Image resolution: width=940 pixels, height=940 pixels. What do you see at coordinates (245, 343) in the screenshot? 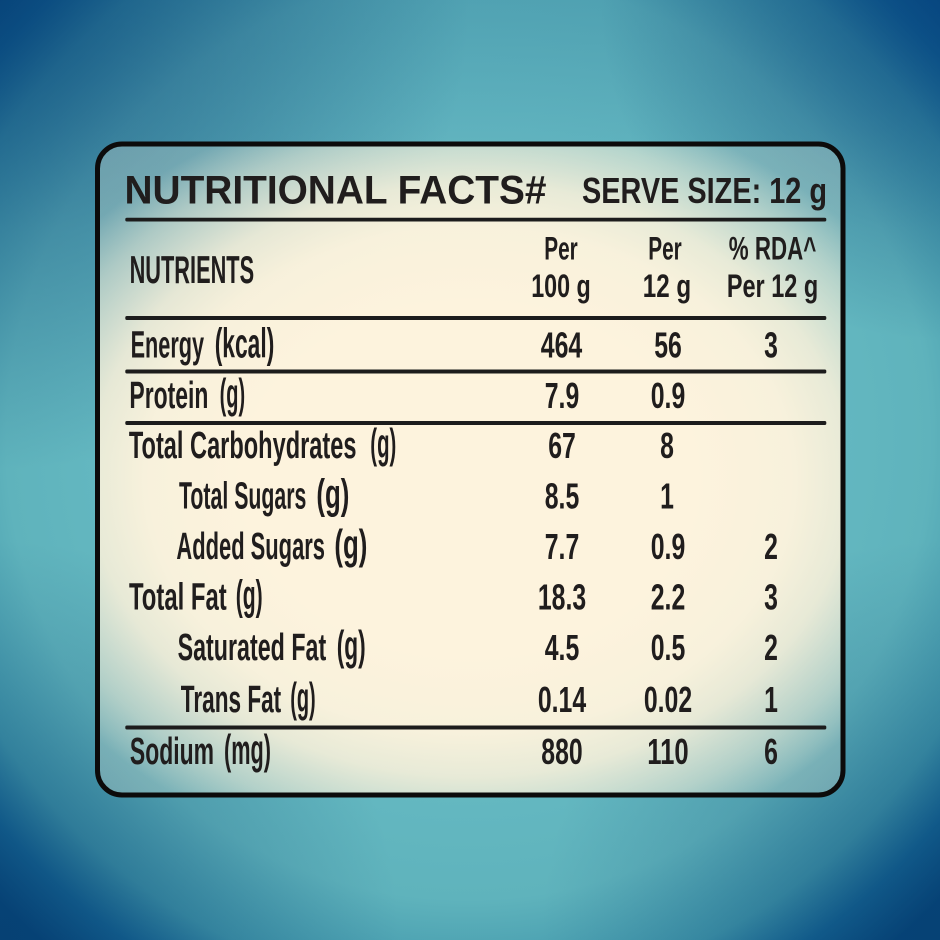
I see `svg-text: (kcal)` at bounding box center [245, 343].